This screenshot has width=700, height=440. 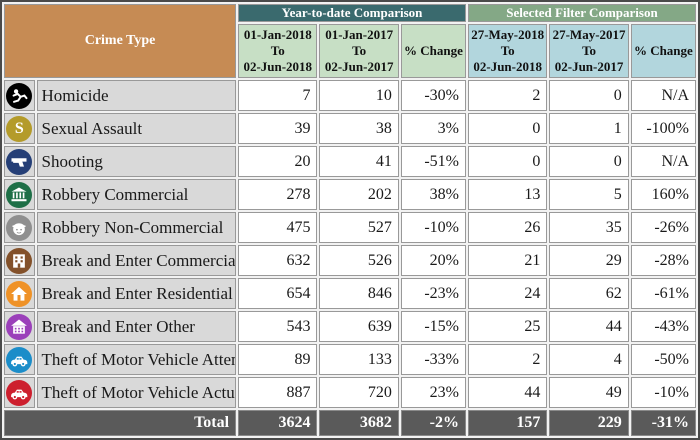 I want to click on crime-type-header: Crime Type, so click(x=120, y=41).